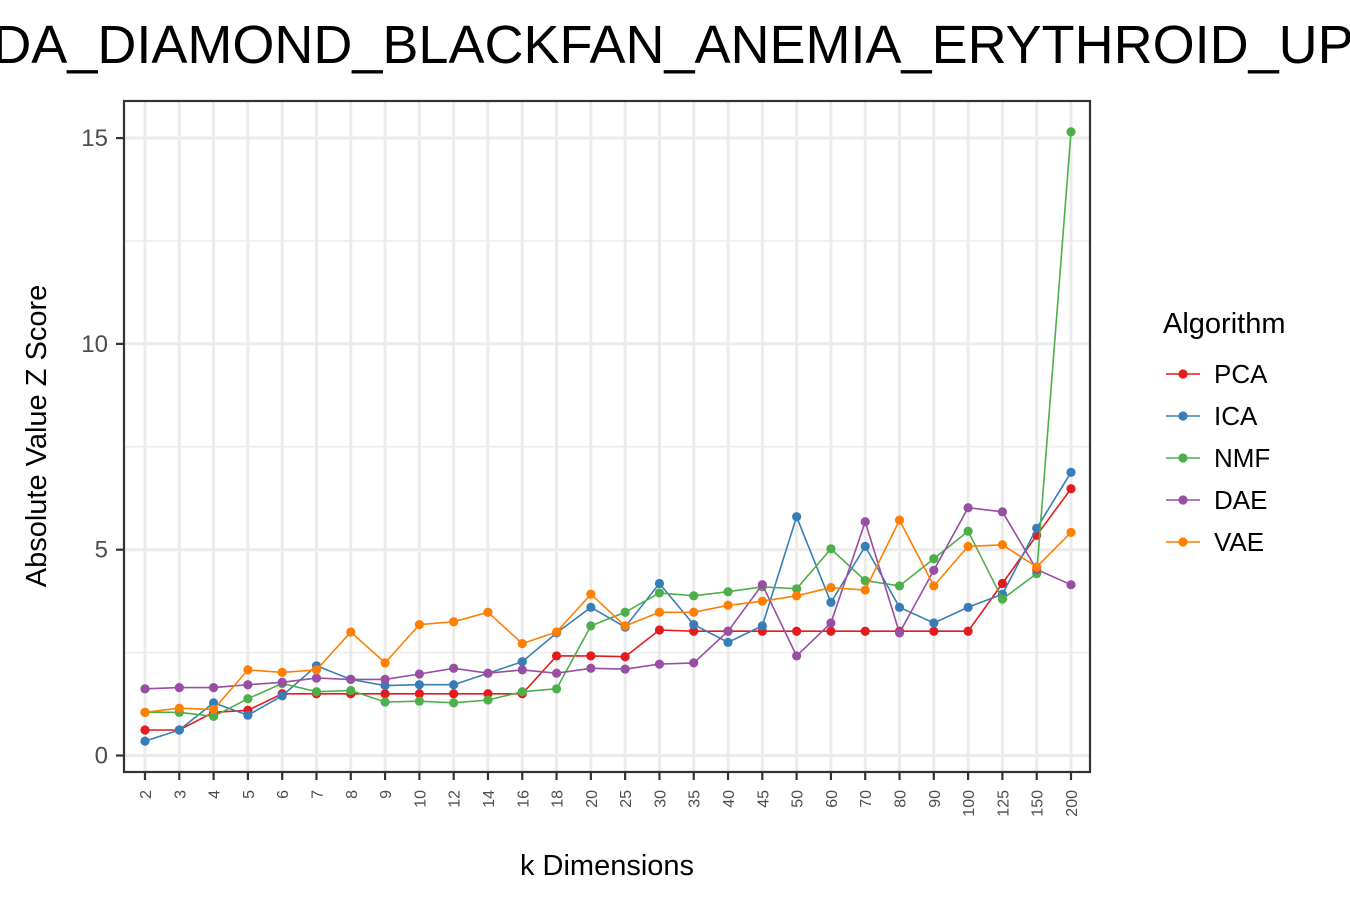 This screenshot has width=1350, height=900. I want to click on x-tick-label: 70, so click(866, 799).